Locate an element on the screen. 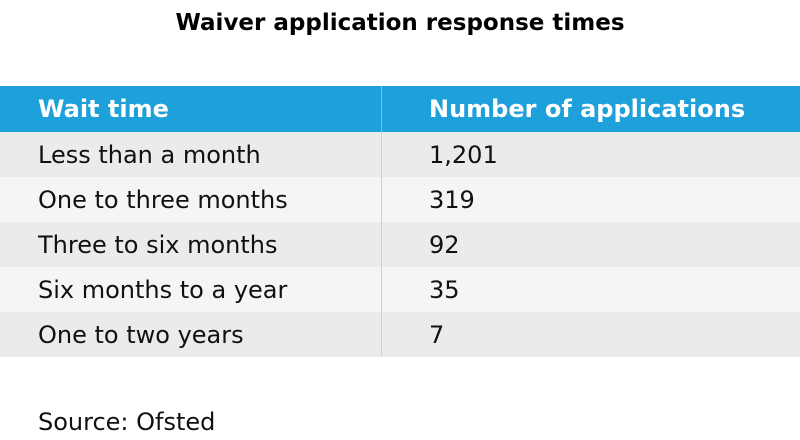 This screenshot has width=800, height=440. table-row: Less than a month 1,201 is located at coordinates (400, 154).